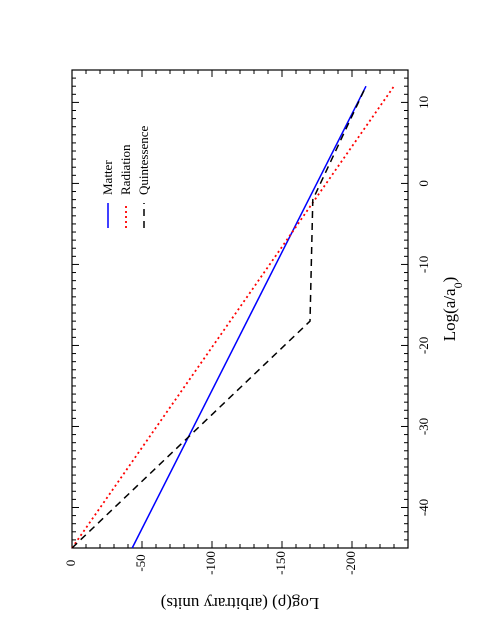  I want to click on x-tick-label: -20, so click(423, 345).